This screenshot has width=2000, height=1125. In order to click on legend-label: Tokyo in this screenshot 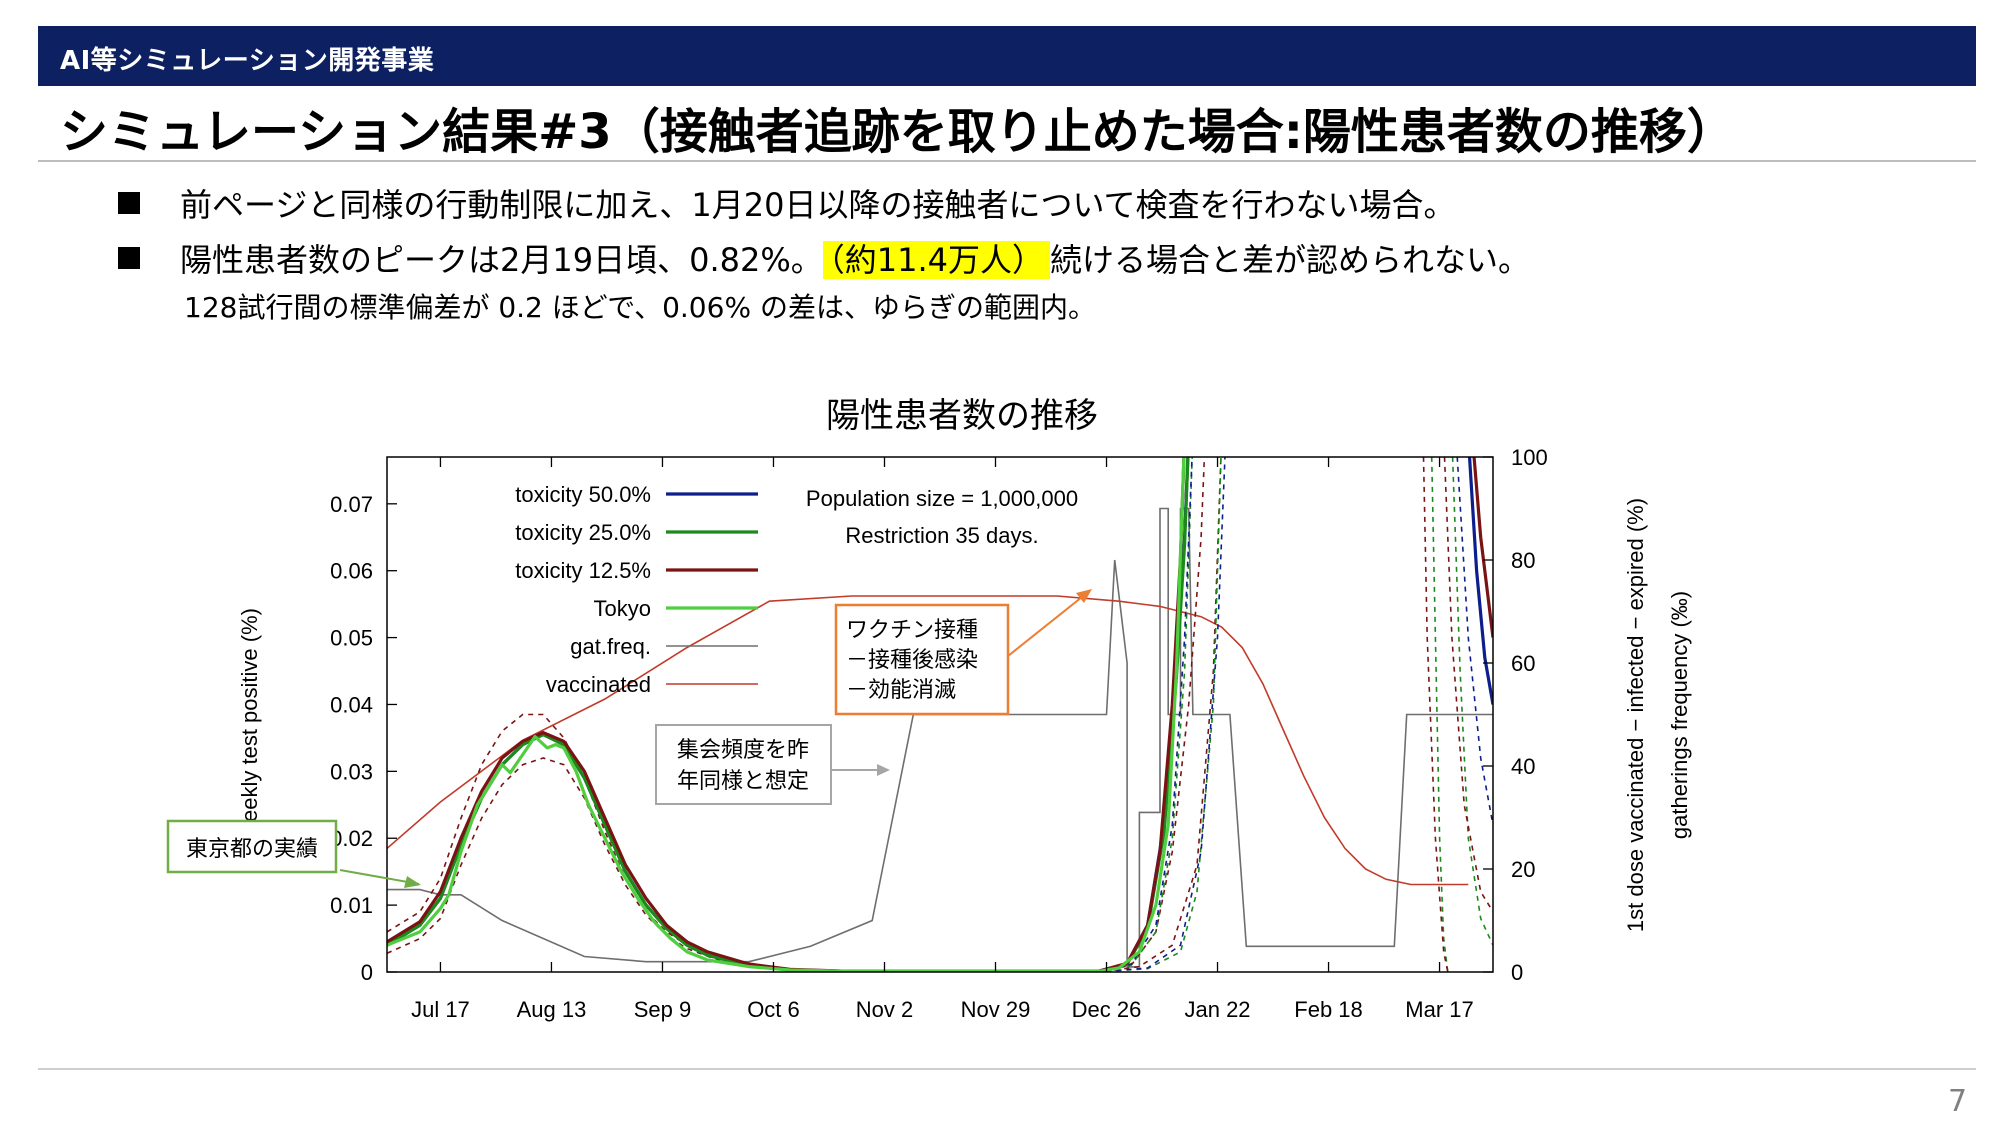, I will do `click(622, 608)`.